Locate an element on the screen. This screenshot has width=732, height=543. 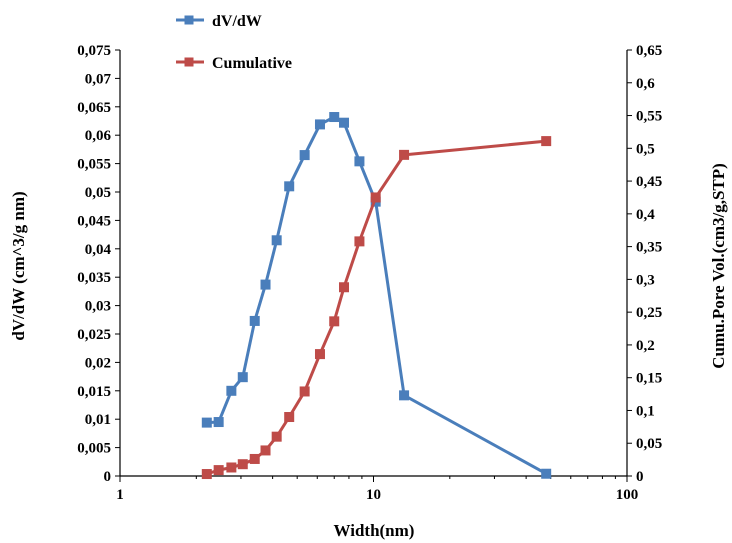
left-tick-label: 0,04 is located at coordinates (98, 250).